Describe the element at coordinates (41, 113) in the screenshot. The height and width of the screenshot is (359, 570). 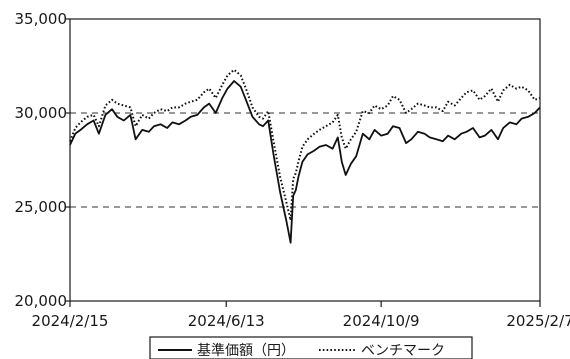
I see `y-tick-label: 30,000` at that location.